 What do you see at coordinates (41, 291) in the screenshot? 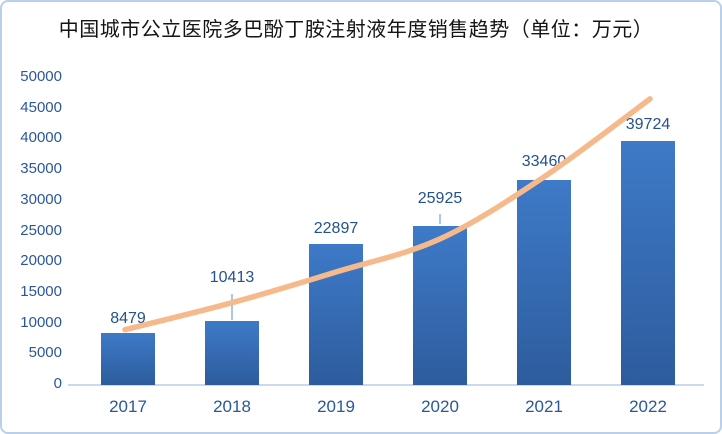
I see `y-axis-tick-label: 15000` at bounding box center [41, 291].